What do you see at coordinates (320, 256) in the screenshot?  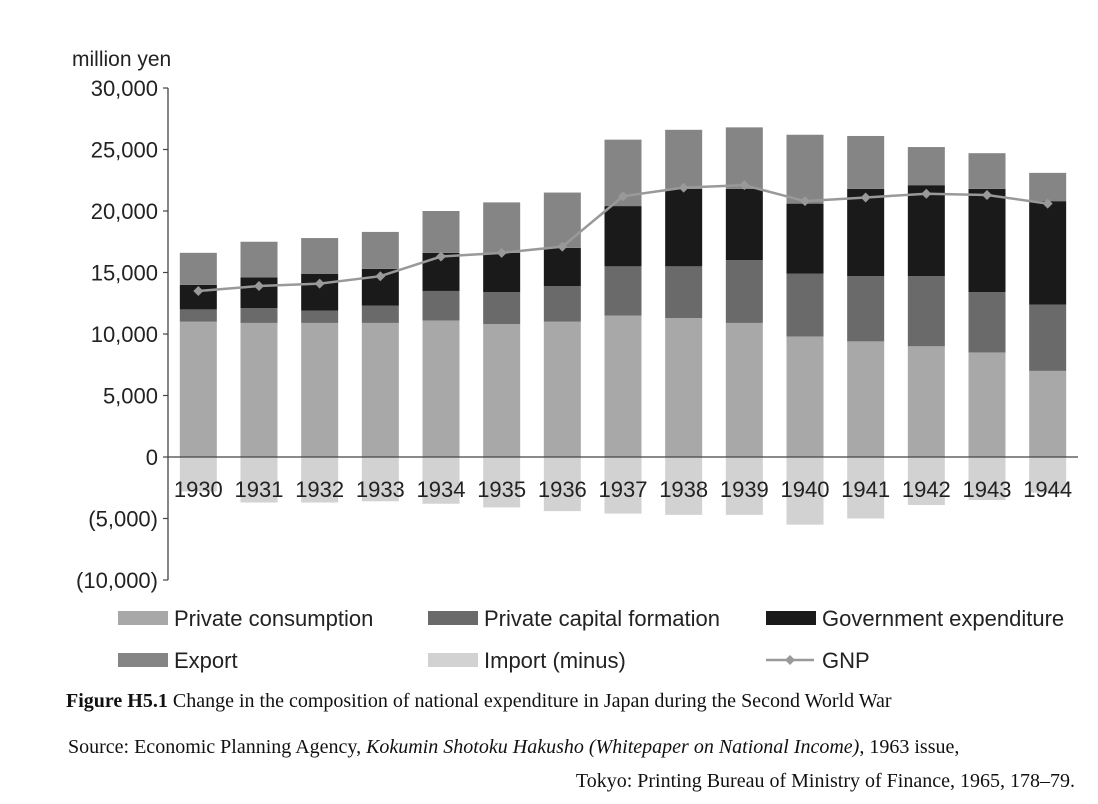 I see `bar-export-1932` at bounding box center [320, 256].